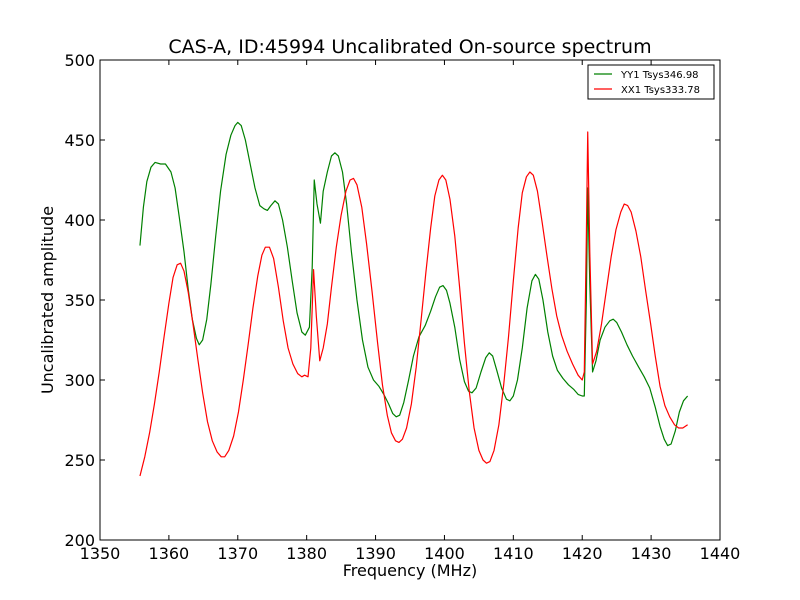  What do you see at coordinates (410, 570) in the screenshot?
I see `x-axis-title: Frequency (MHz)` at bounding box center [410, 570].